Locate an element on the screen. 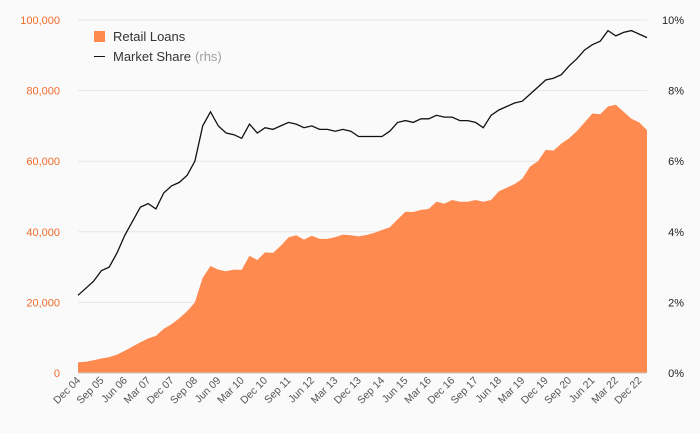 This screenshot has height=433, width=700. y-left-tick-label: 40,000 is located at coordinates (43, 233).